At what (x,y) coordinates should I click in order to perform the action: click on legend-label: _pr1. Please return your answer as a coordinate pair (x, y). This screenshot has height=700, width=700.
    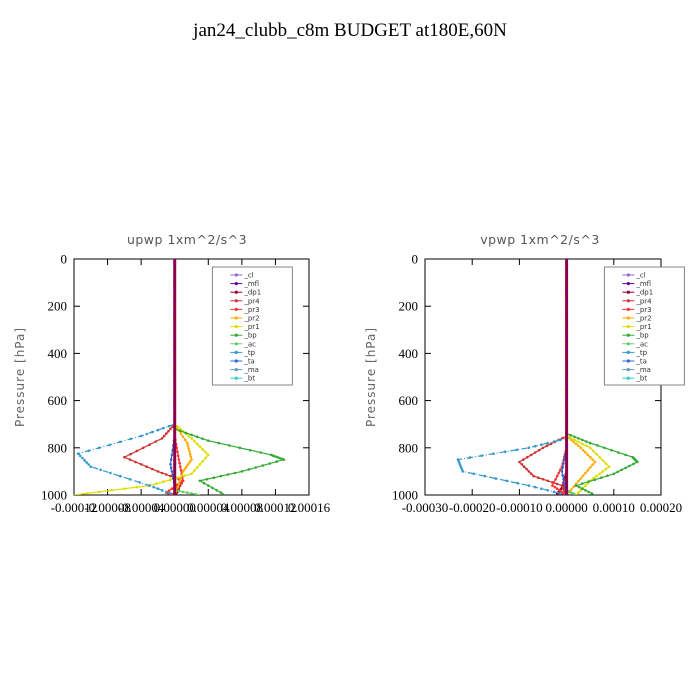
    Looking at the image, I should click on (251, 327).